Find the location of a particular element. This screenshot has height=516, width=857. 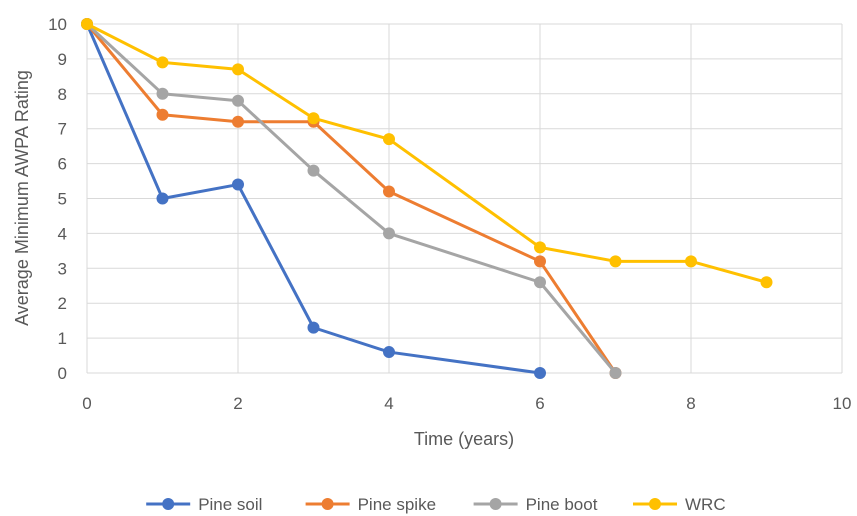

legend-item: WRC is located at coordinates (679, 504).